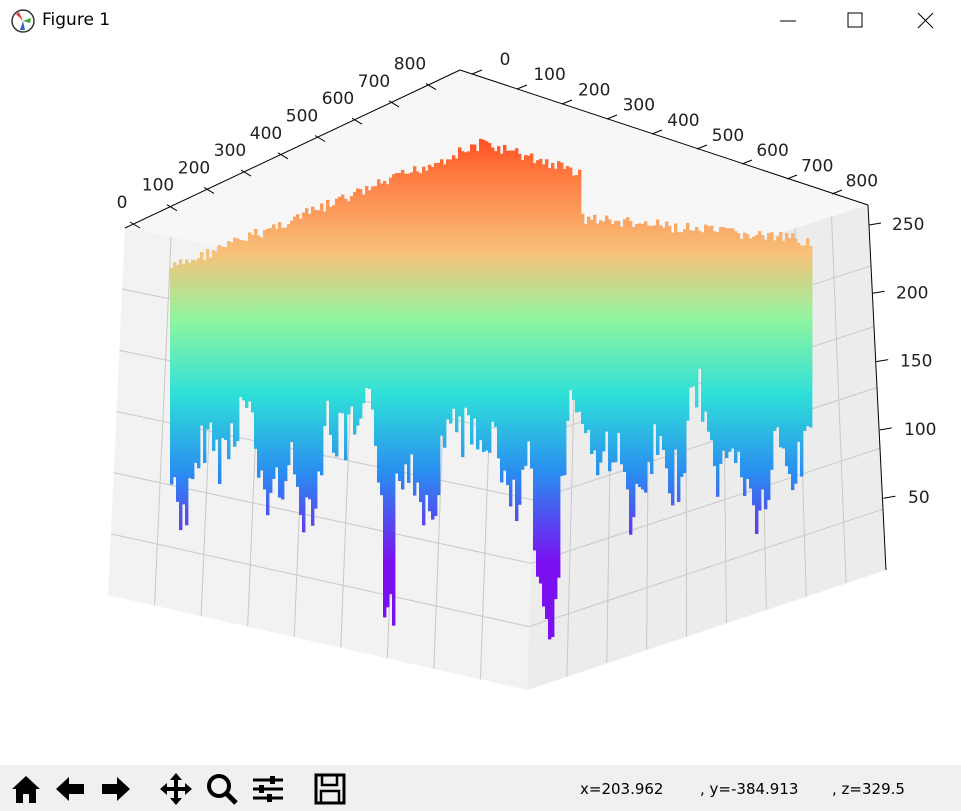 The height and width of the screenshot is (811, 961). I want to click on back-button, so click(70, 789).